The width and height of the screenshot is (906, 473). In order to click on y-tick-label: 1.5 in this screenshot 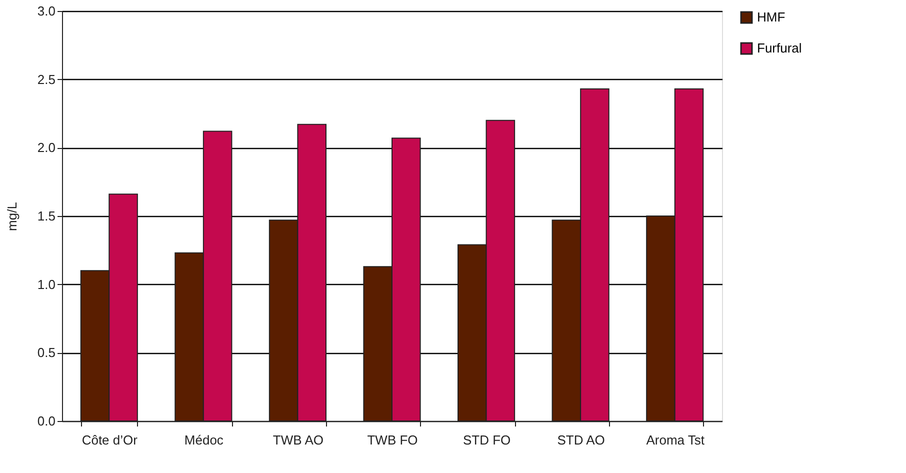, I will do `click(46, 216)`.